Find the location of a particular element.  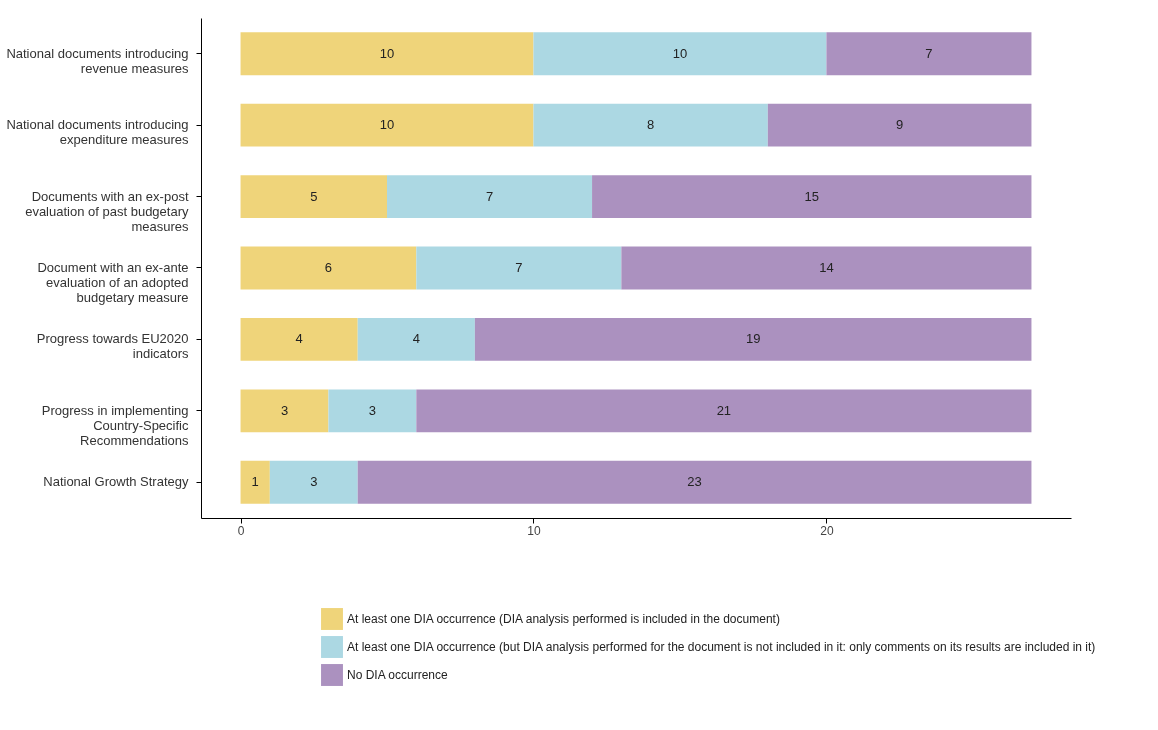

data-label: 8 is located at coordinates (651, 125).